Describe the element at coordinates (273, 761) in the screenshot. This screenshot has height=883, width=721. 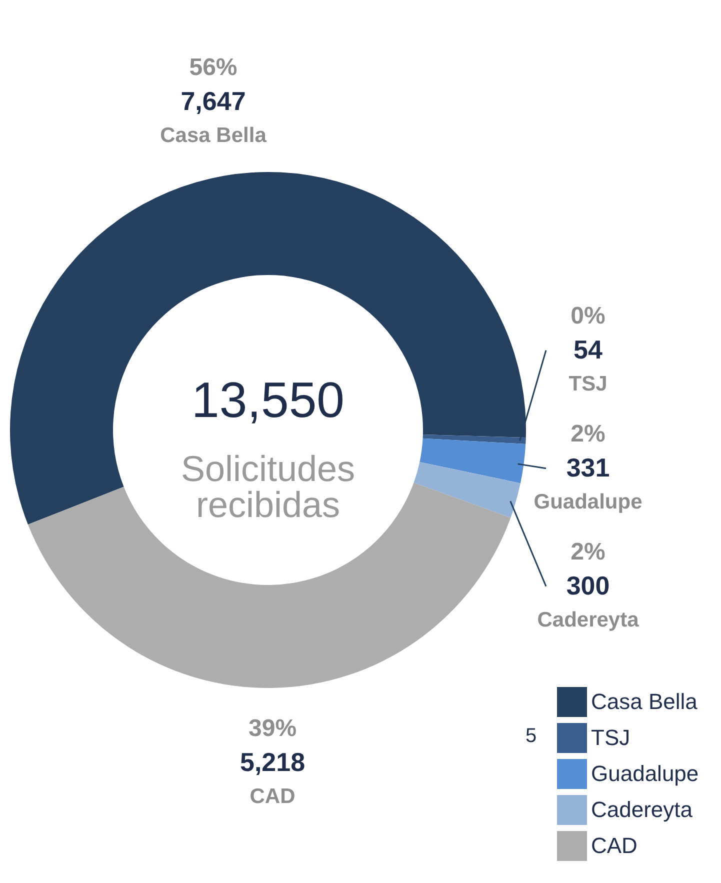
I see `data-label: 5,218` at that location.